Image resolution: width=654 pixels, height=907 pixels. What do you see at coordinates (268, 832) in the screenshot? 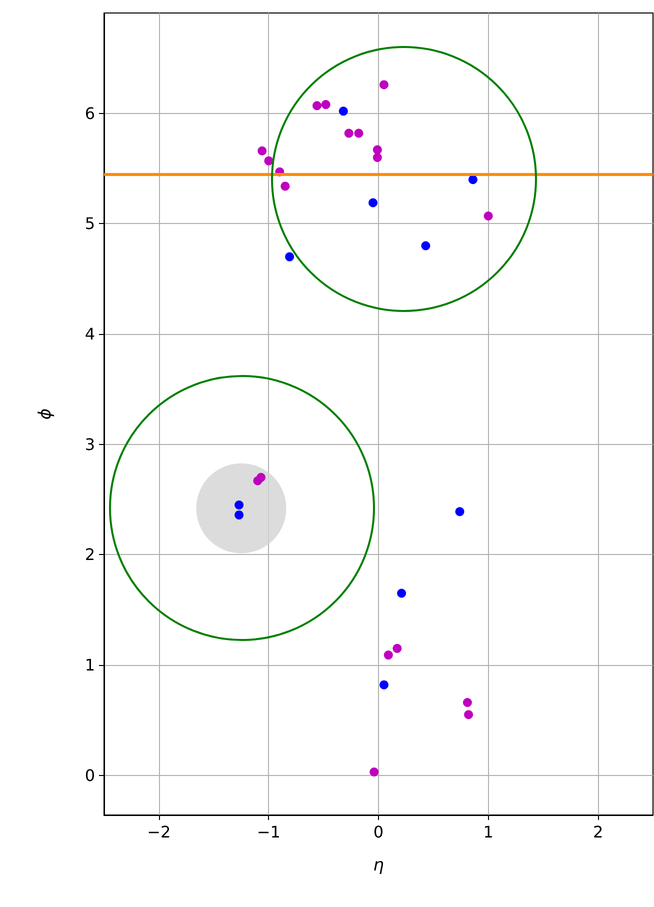
I see `x-tick-label: −1` at bounding box center [268, 832].